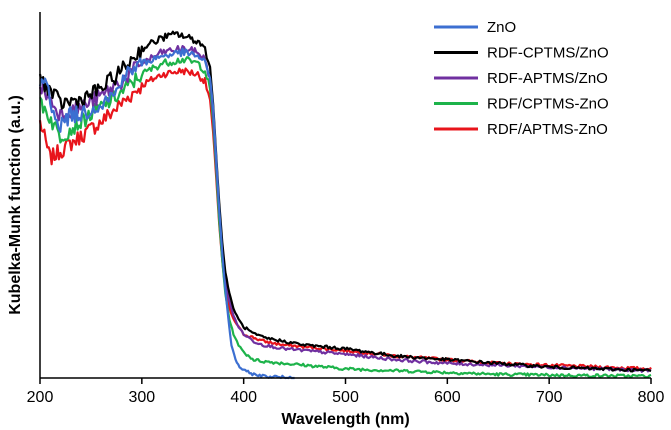 This screenshot has height=430, width=671. I want to click on legend-item: RDF/CPTMS-ZnO, so click(521, 104).